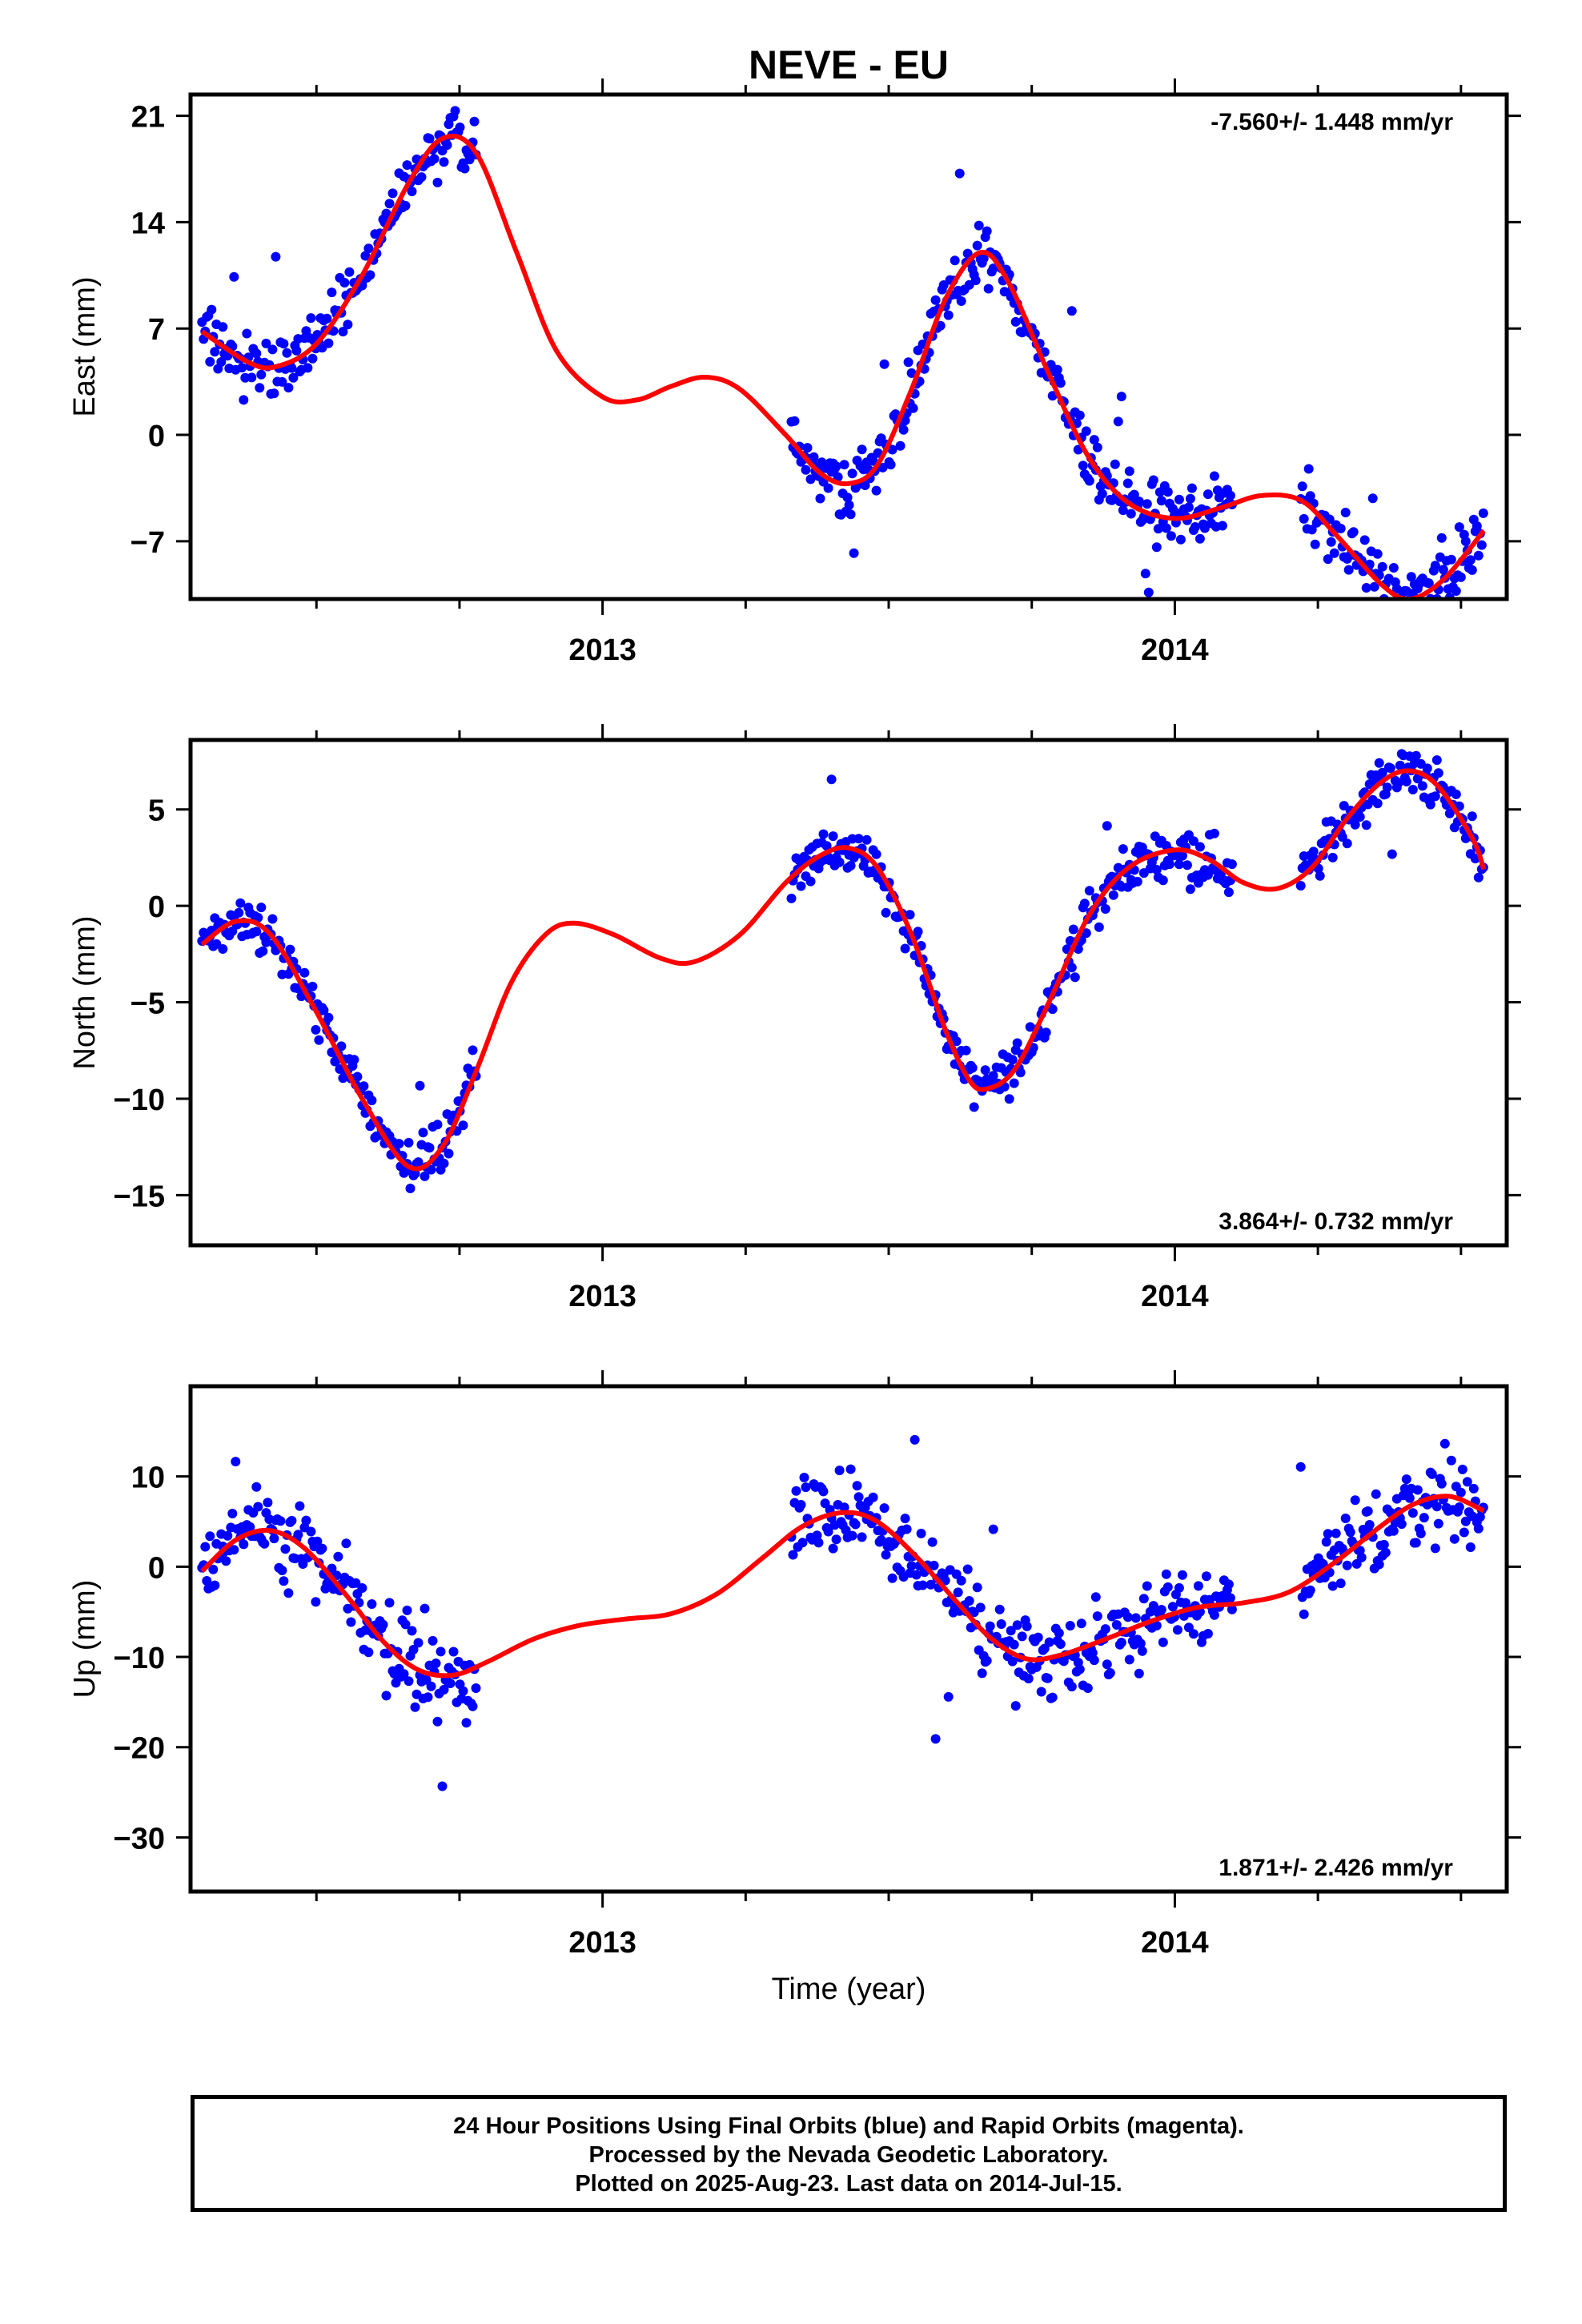  What do you see at coordinates (139, 1659) in the screenshot?
I see `y-tick-label: −10` at bounding box center [139, 1659].